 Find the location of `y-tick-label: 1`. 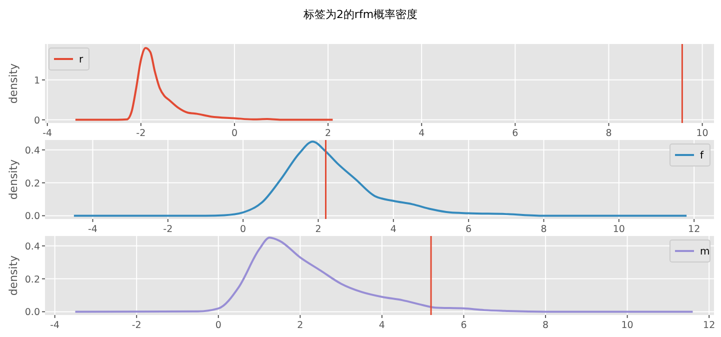

y-tick-label: 1 is located at coordinates (37, 80).